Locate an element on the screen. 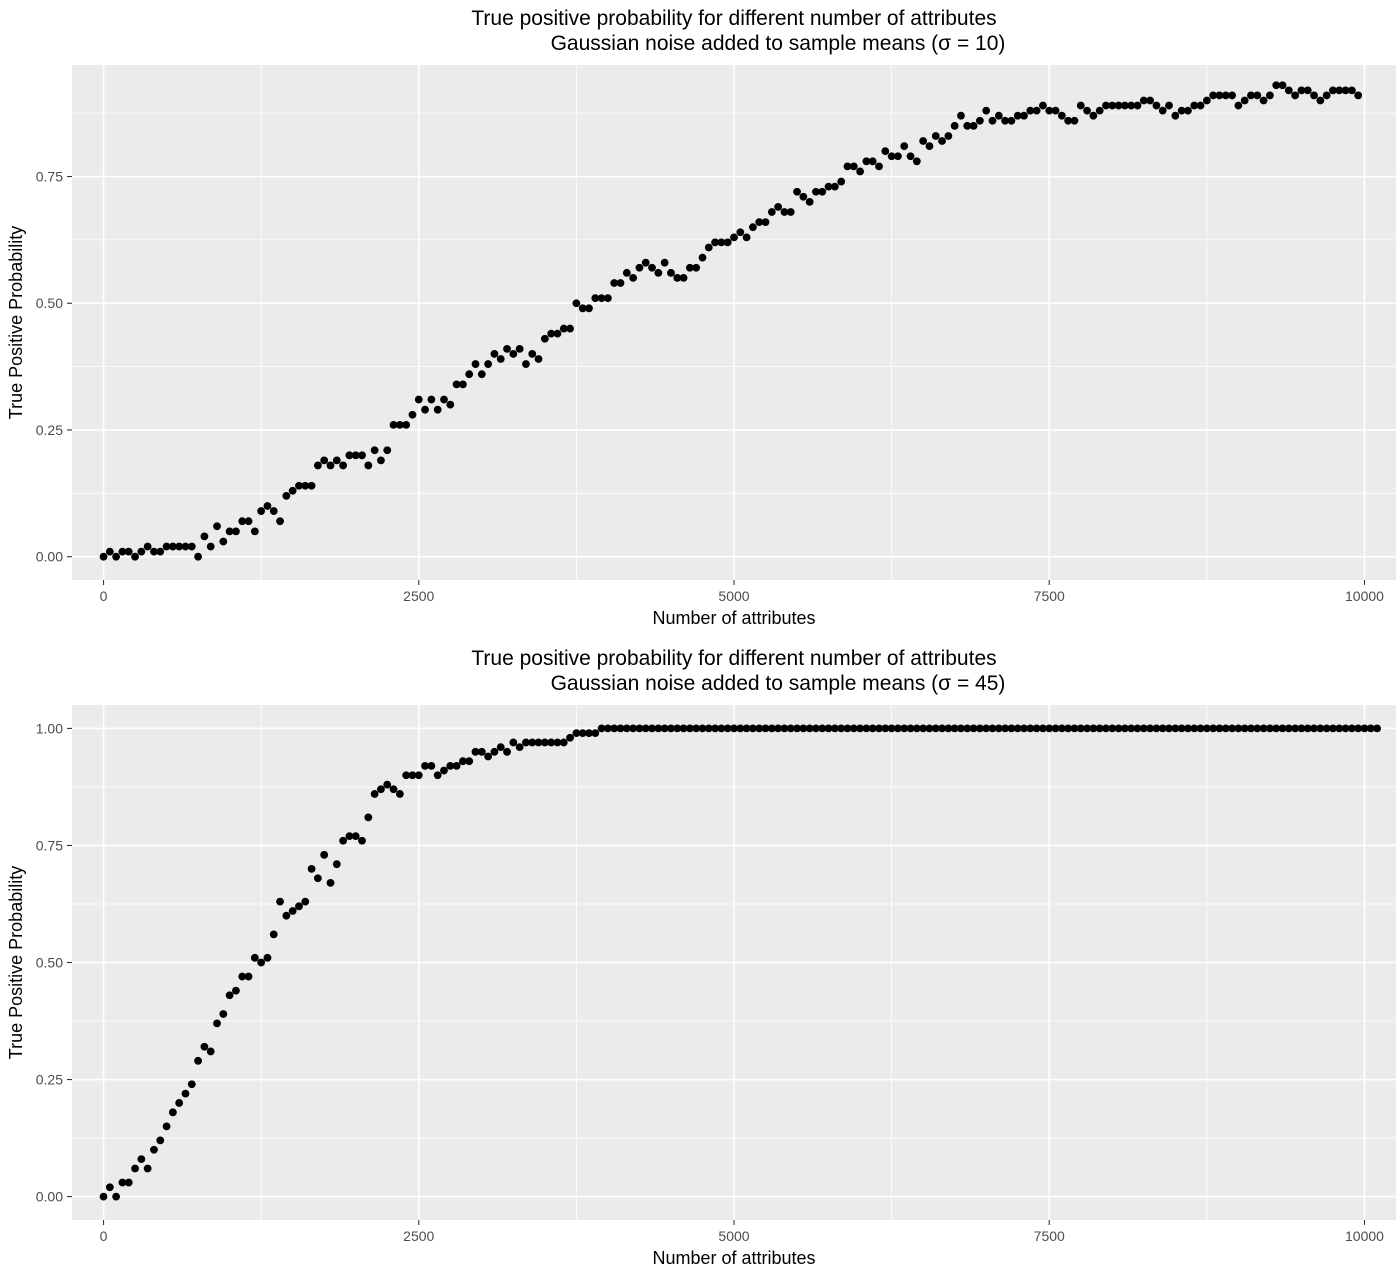 The width and height of the screenshot is (1398, 1274). x-tick-label: 0 is located at coordinates (104, 1236).